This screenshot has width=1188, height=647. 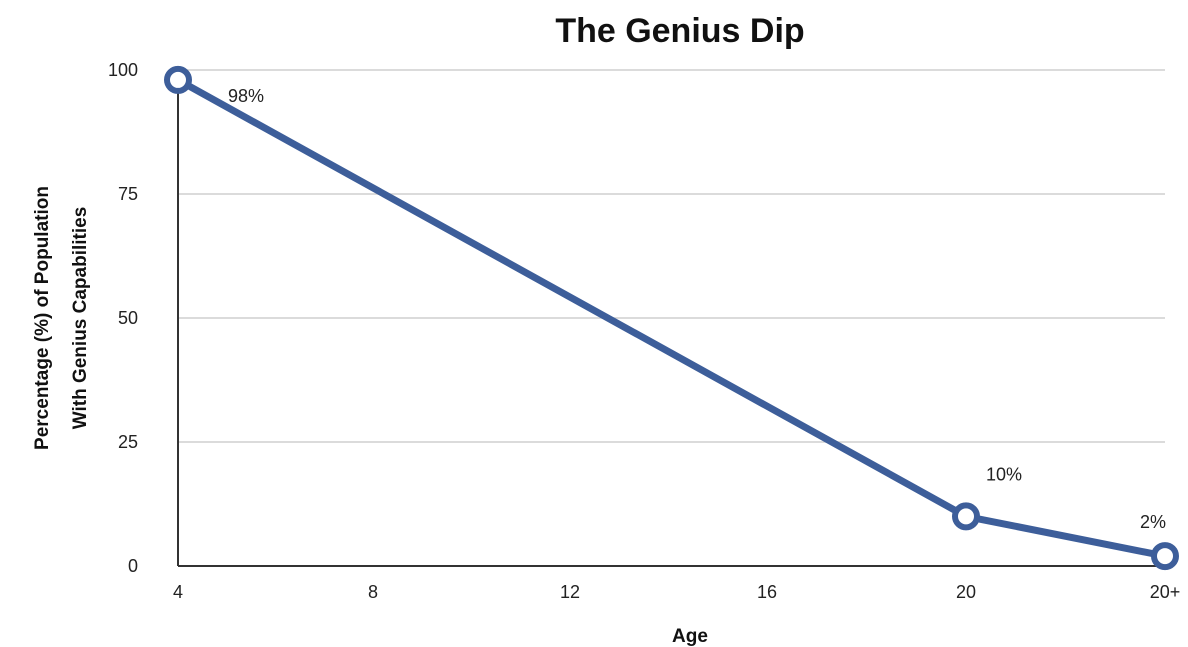 What do you see at coordinates (1165, 592) in the screenshot?
I see `x-tick-label: 20+` at bounding box center [1165, 592].